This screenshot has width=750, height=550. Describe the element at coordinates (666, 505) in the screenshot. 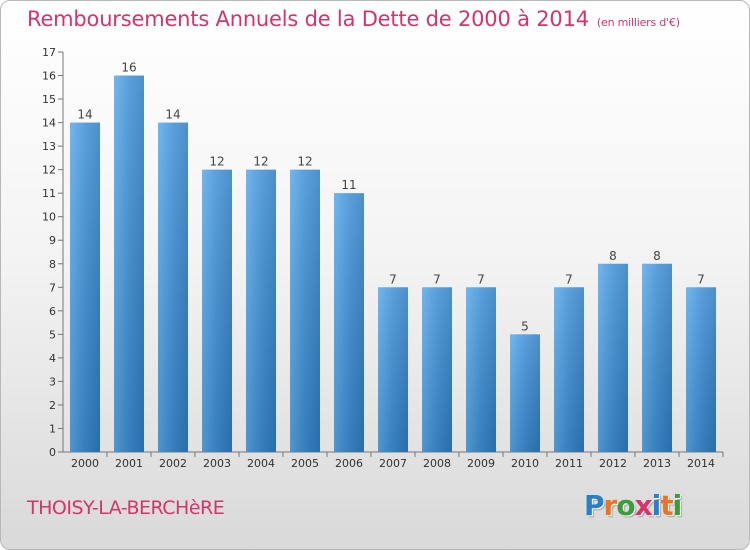

I see `logo-letter: t` at that location.